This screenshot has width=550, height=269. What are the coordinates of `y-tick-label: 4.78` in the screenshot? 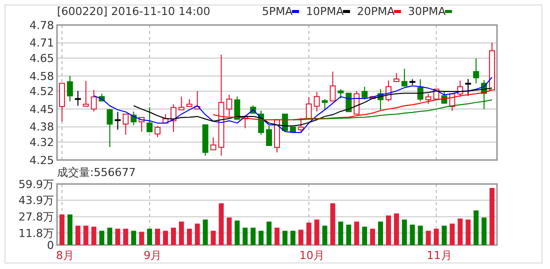 It's located at (42, 25).